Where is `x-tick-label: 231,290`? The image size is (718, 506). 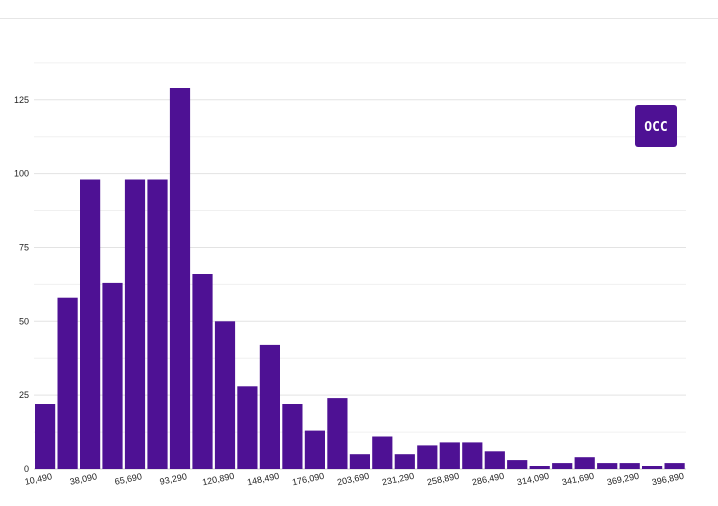 x-tick-label: 231,290 is located at coordinates (398, 479).